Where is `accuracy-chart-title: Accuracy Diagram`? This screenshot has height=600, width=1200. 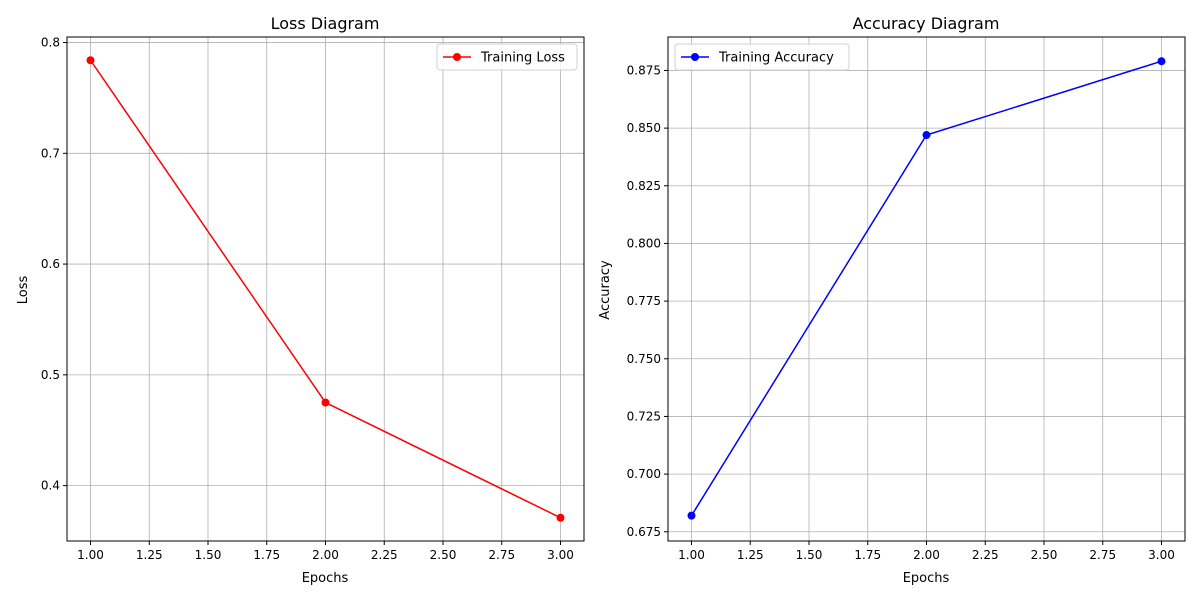
accuracy-chart-title: Accuracy Diagram is located at coordinates (926, 23).